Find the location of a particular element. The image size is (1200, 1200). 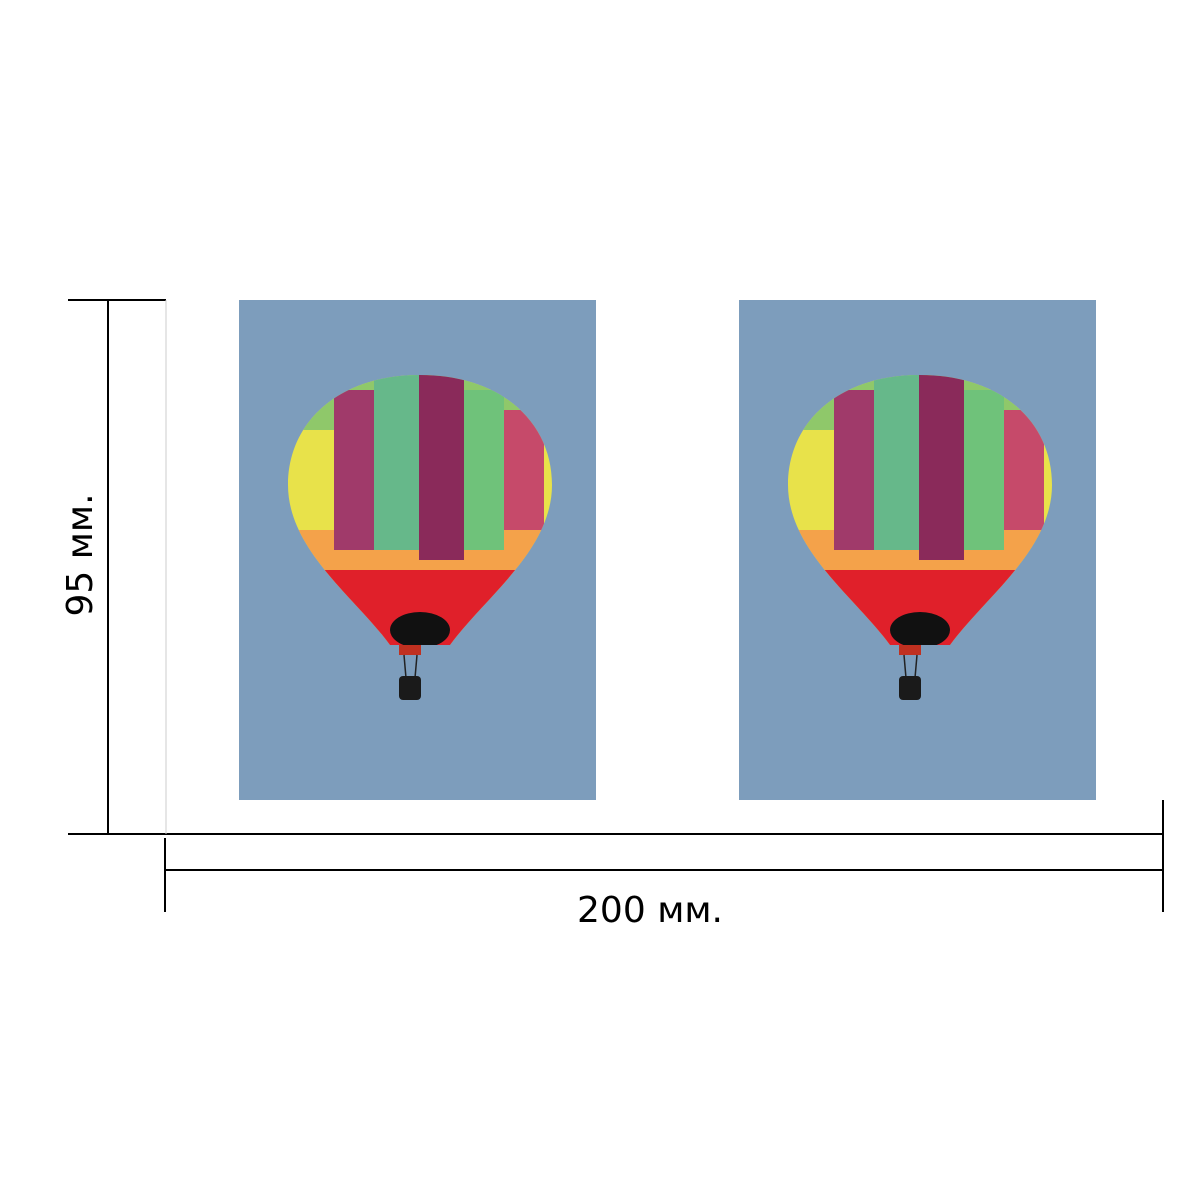

height-label: 95 мм. is located at coordinates (80, 554).